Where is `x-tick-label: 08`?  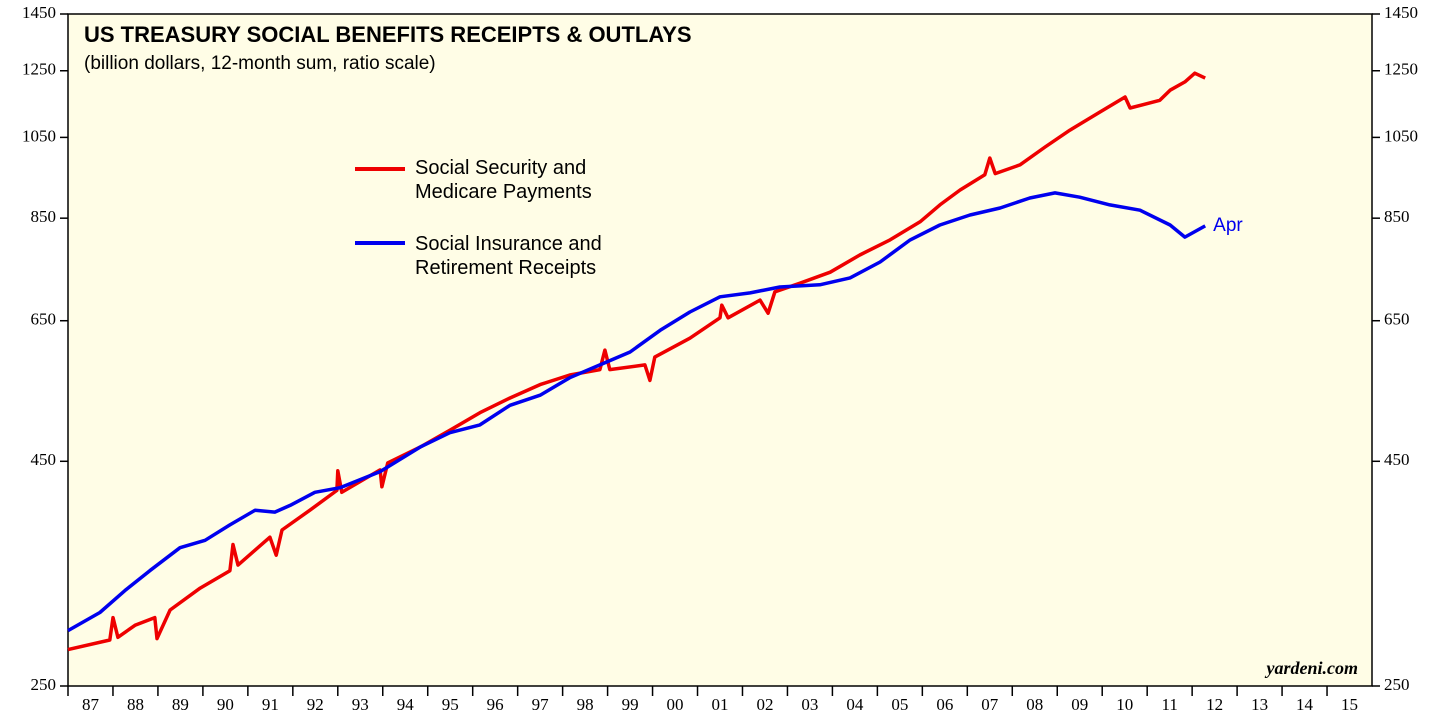 x-tick-label: 08 is located at coordinates (1034, 704).